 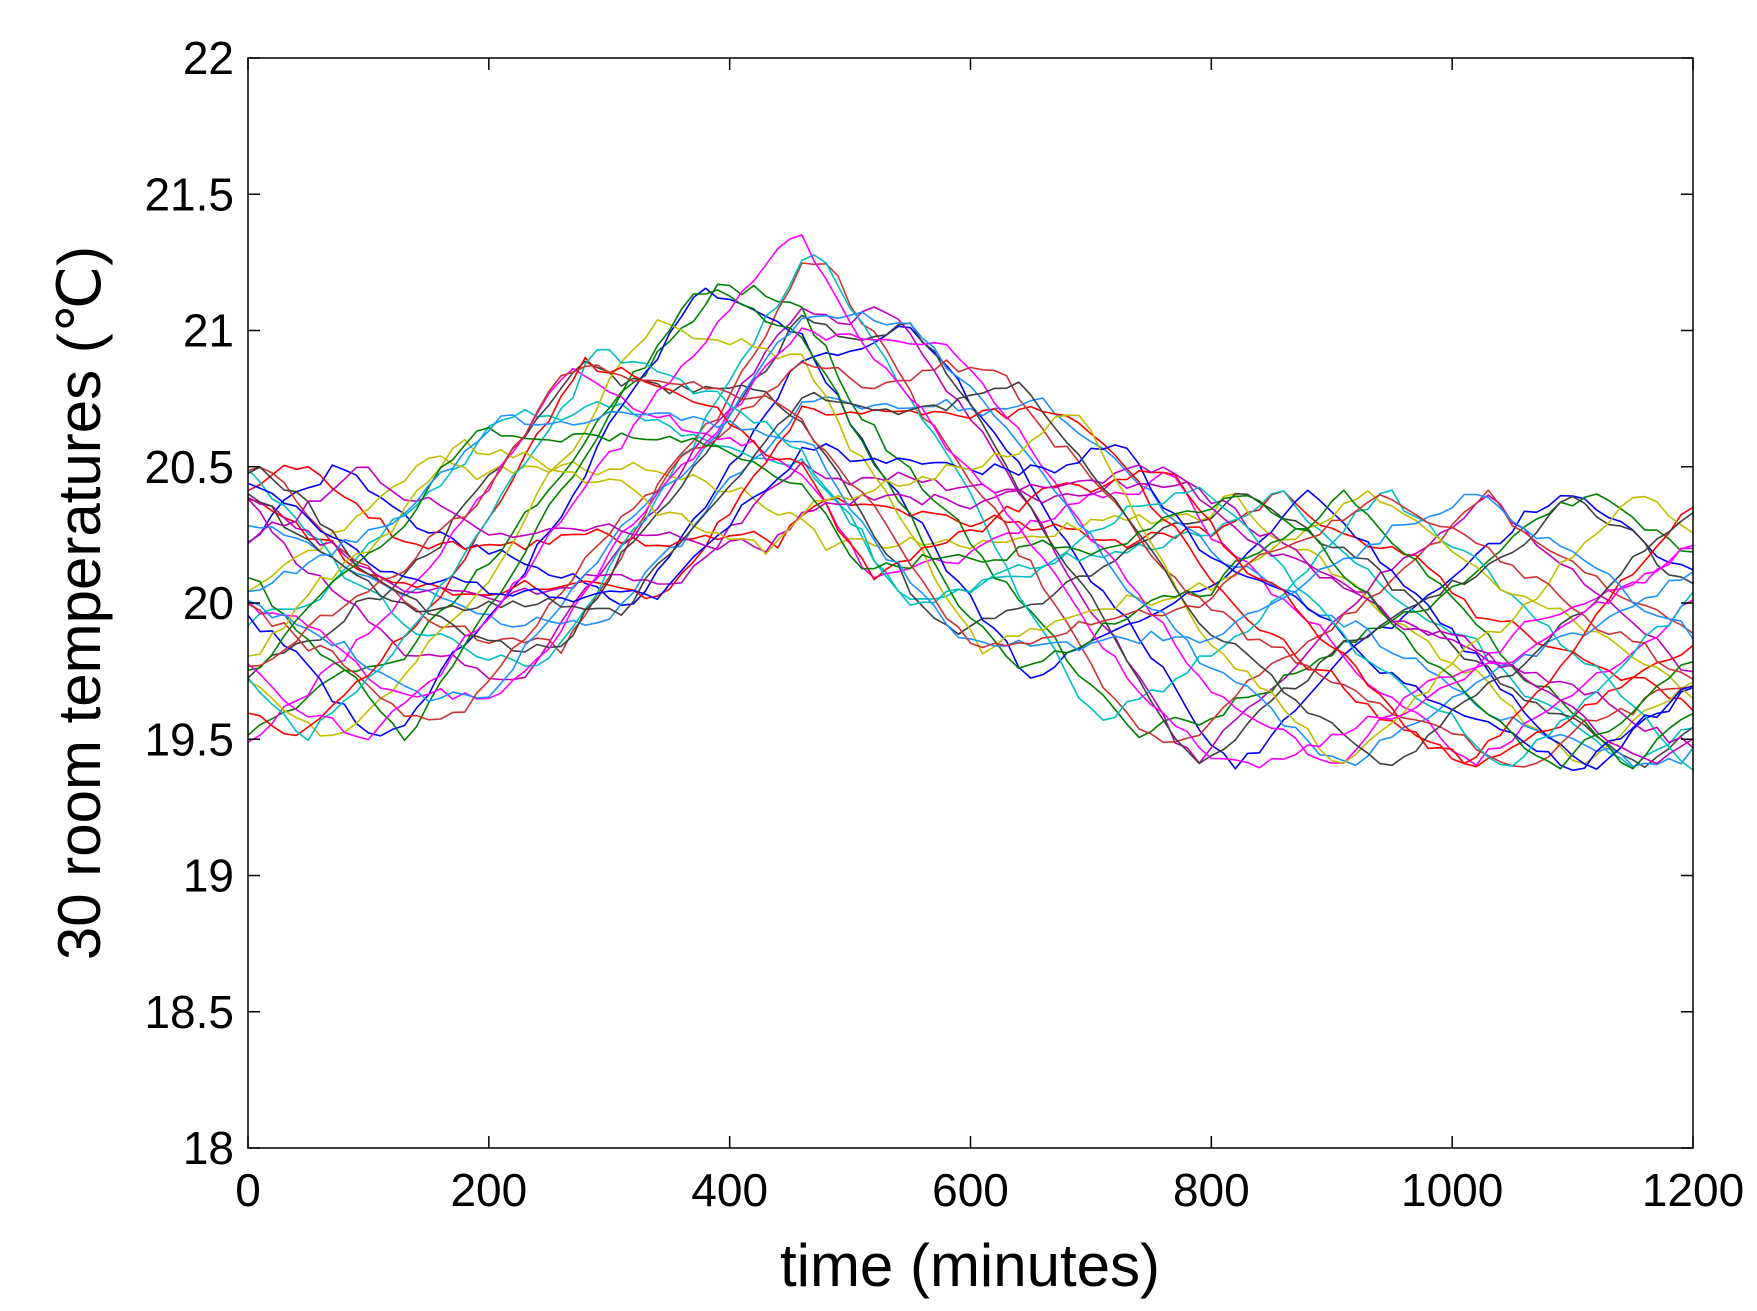 I want to click on y-tick-label: 19, so click(x=208, y=876).